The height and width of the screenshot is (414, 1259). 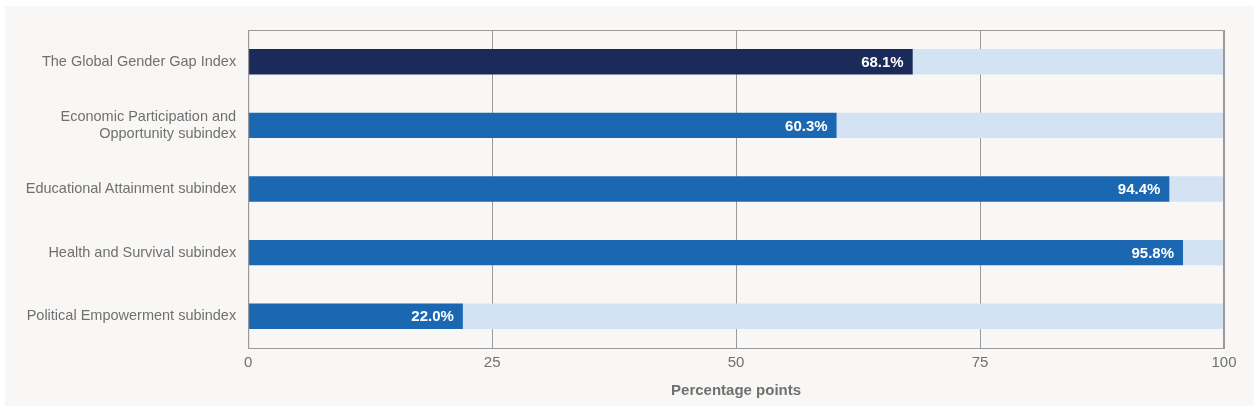 What do you see at coordinates (980, 362) in the screenshot?
I see `x-tick-label: 75` at bounding box center [980, 362].